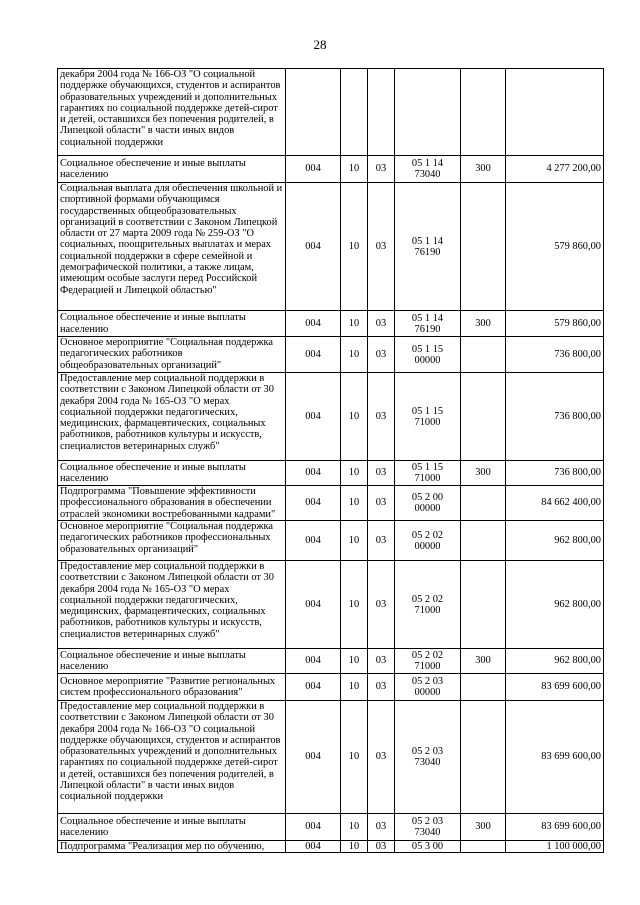 This screenshot has height=905, width=640. Describe the element at coordinates (320, 44) in the screenshot. I see `page-number: 28` at that location.